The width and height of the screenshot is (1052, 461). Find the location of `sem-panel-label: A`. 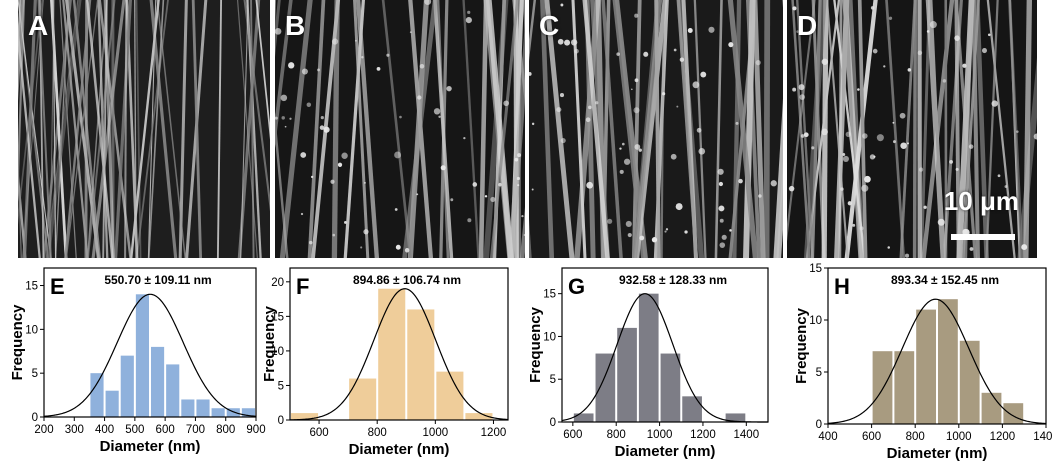

sem-panel-label: A is located at coordinates (38, 25).